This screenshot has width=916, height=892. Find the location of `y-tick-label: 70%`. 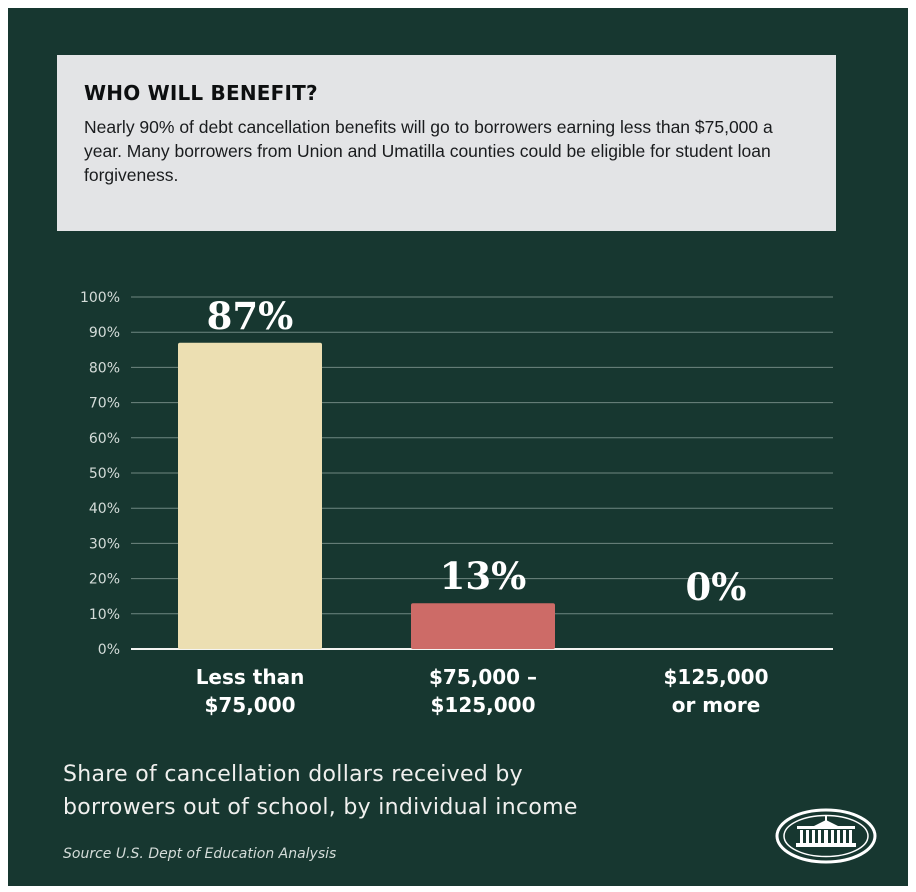

y-tick-label: 70% is located at coordinates (104, 404).